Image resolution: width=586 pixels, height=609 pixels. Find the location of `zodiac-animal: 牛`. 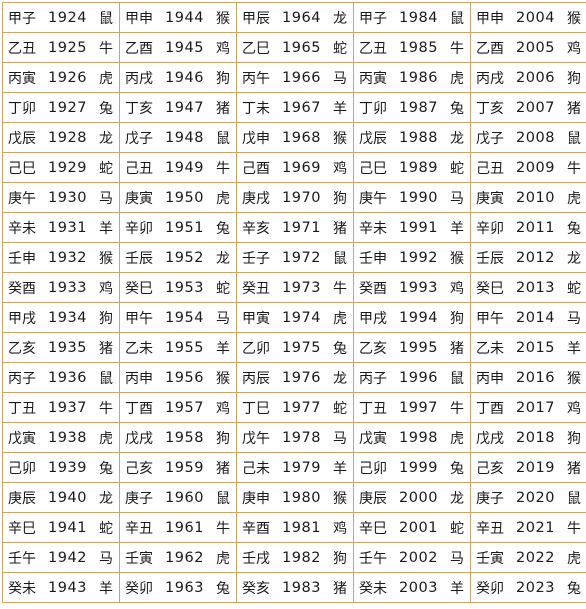

zodiac-animal: 牛 is located at coordinates (457, 408).